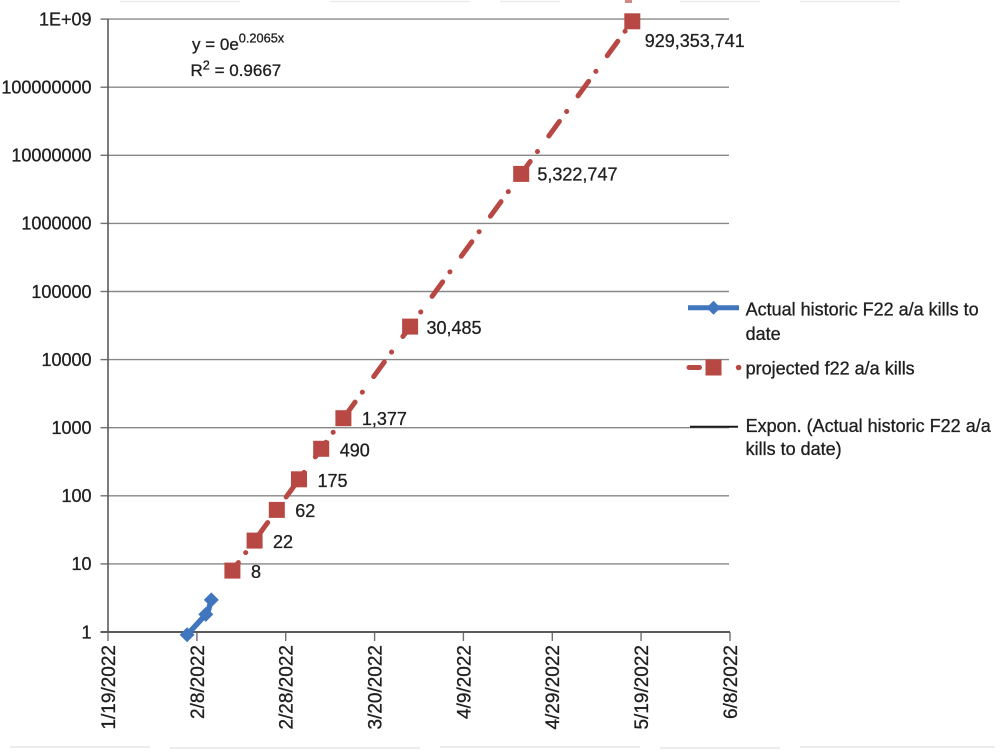 Image resolution: width=1000 pixels, height=756 pixels. I want to click on svg-text: 4/9/2022, so click(464, 682).